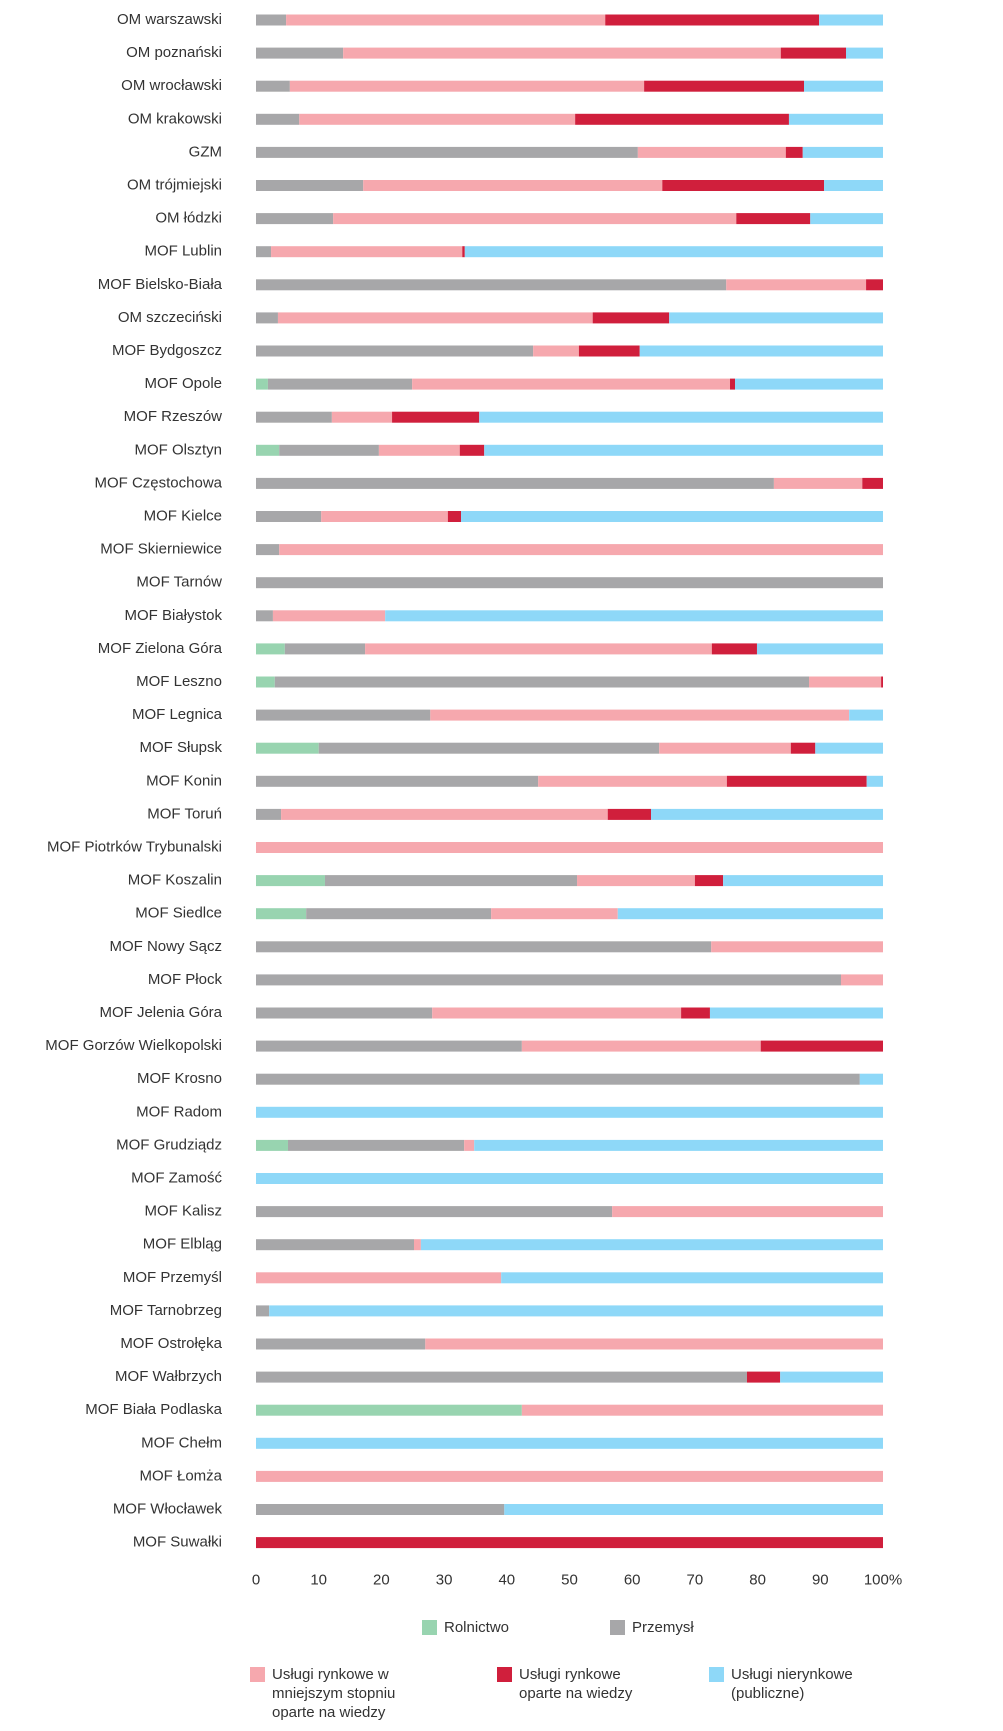 The image size is (1003, 1731). What do you see at coordinates (179, 1111) in the screenshot?
I see `y-tick-label: MOF Radom` at bounding box center [179, 1111].